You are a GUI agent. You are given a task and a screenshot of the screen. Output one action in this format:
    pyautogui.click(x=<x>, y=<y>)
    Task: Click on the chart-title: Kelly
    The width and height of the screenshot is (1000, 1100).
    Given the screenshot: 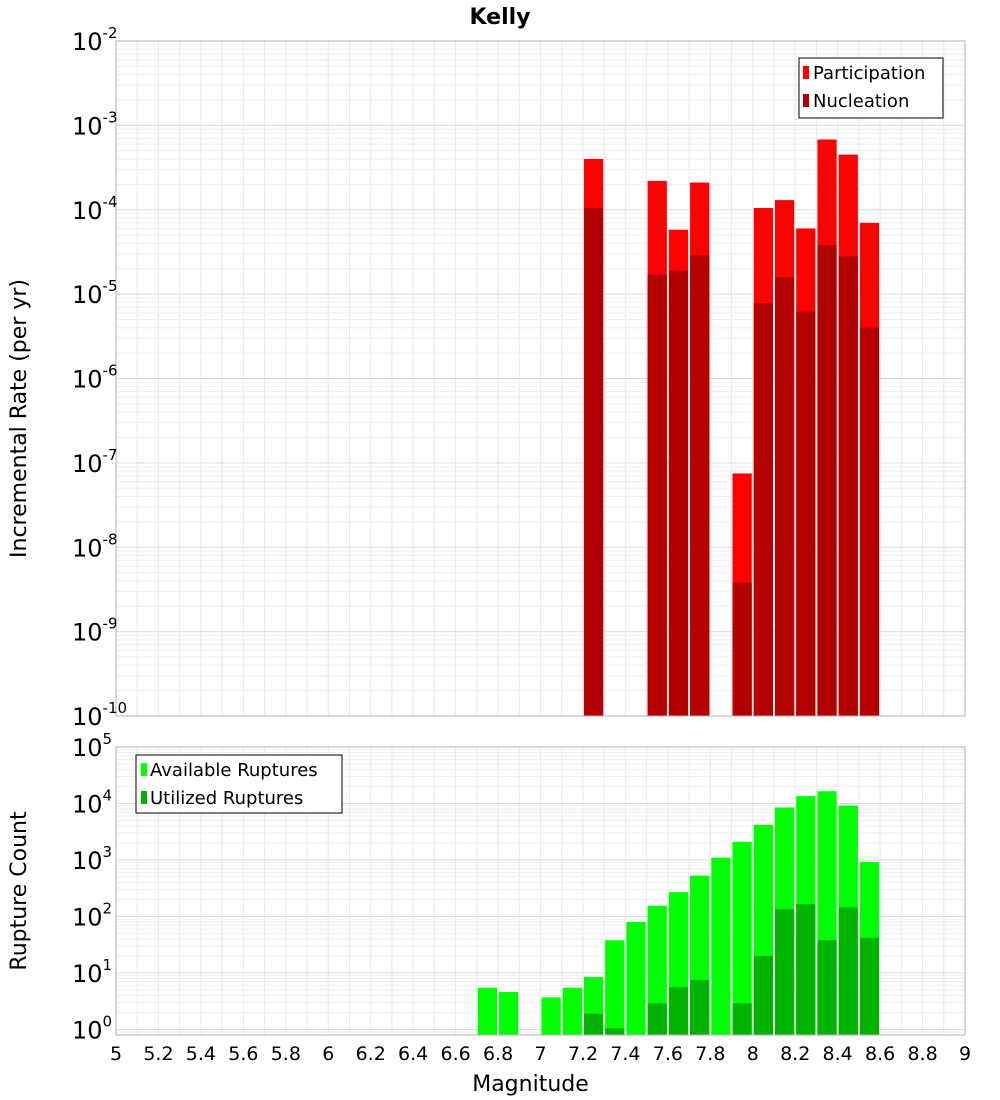 What is the action you would take?
    pyautogui.click(x=499, y=17)
    